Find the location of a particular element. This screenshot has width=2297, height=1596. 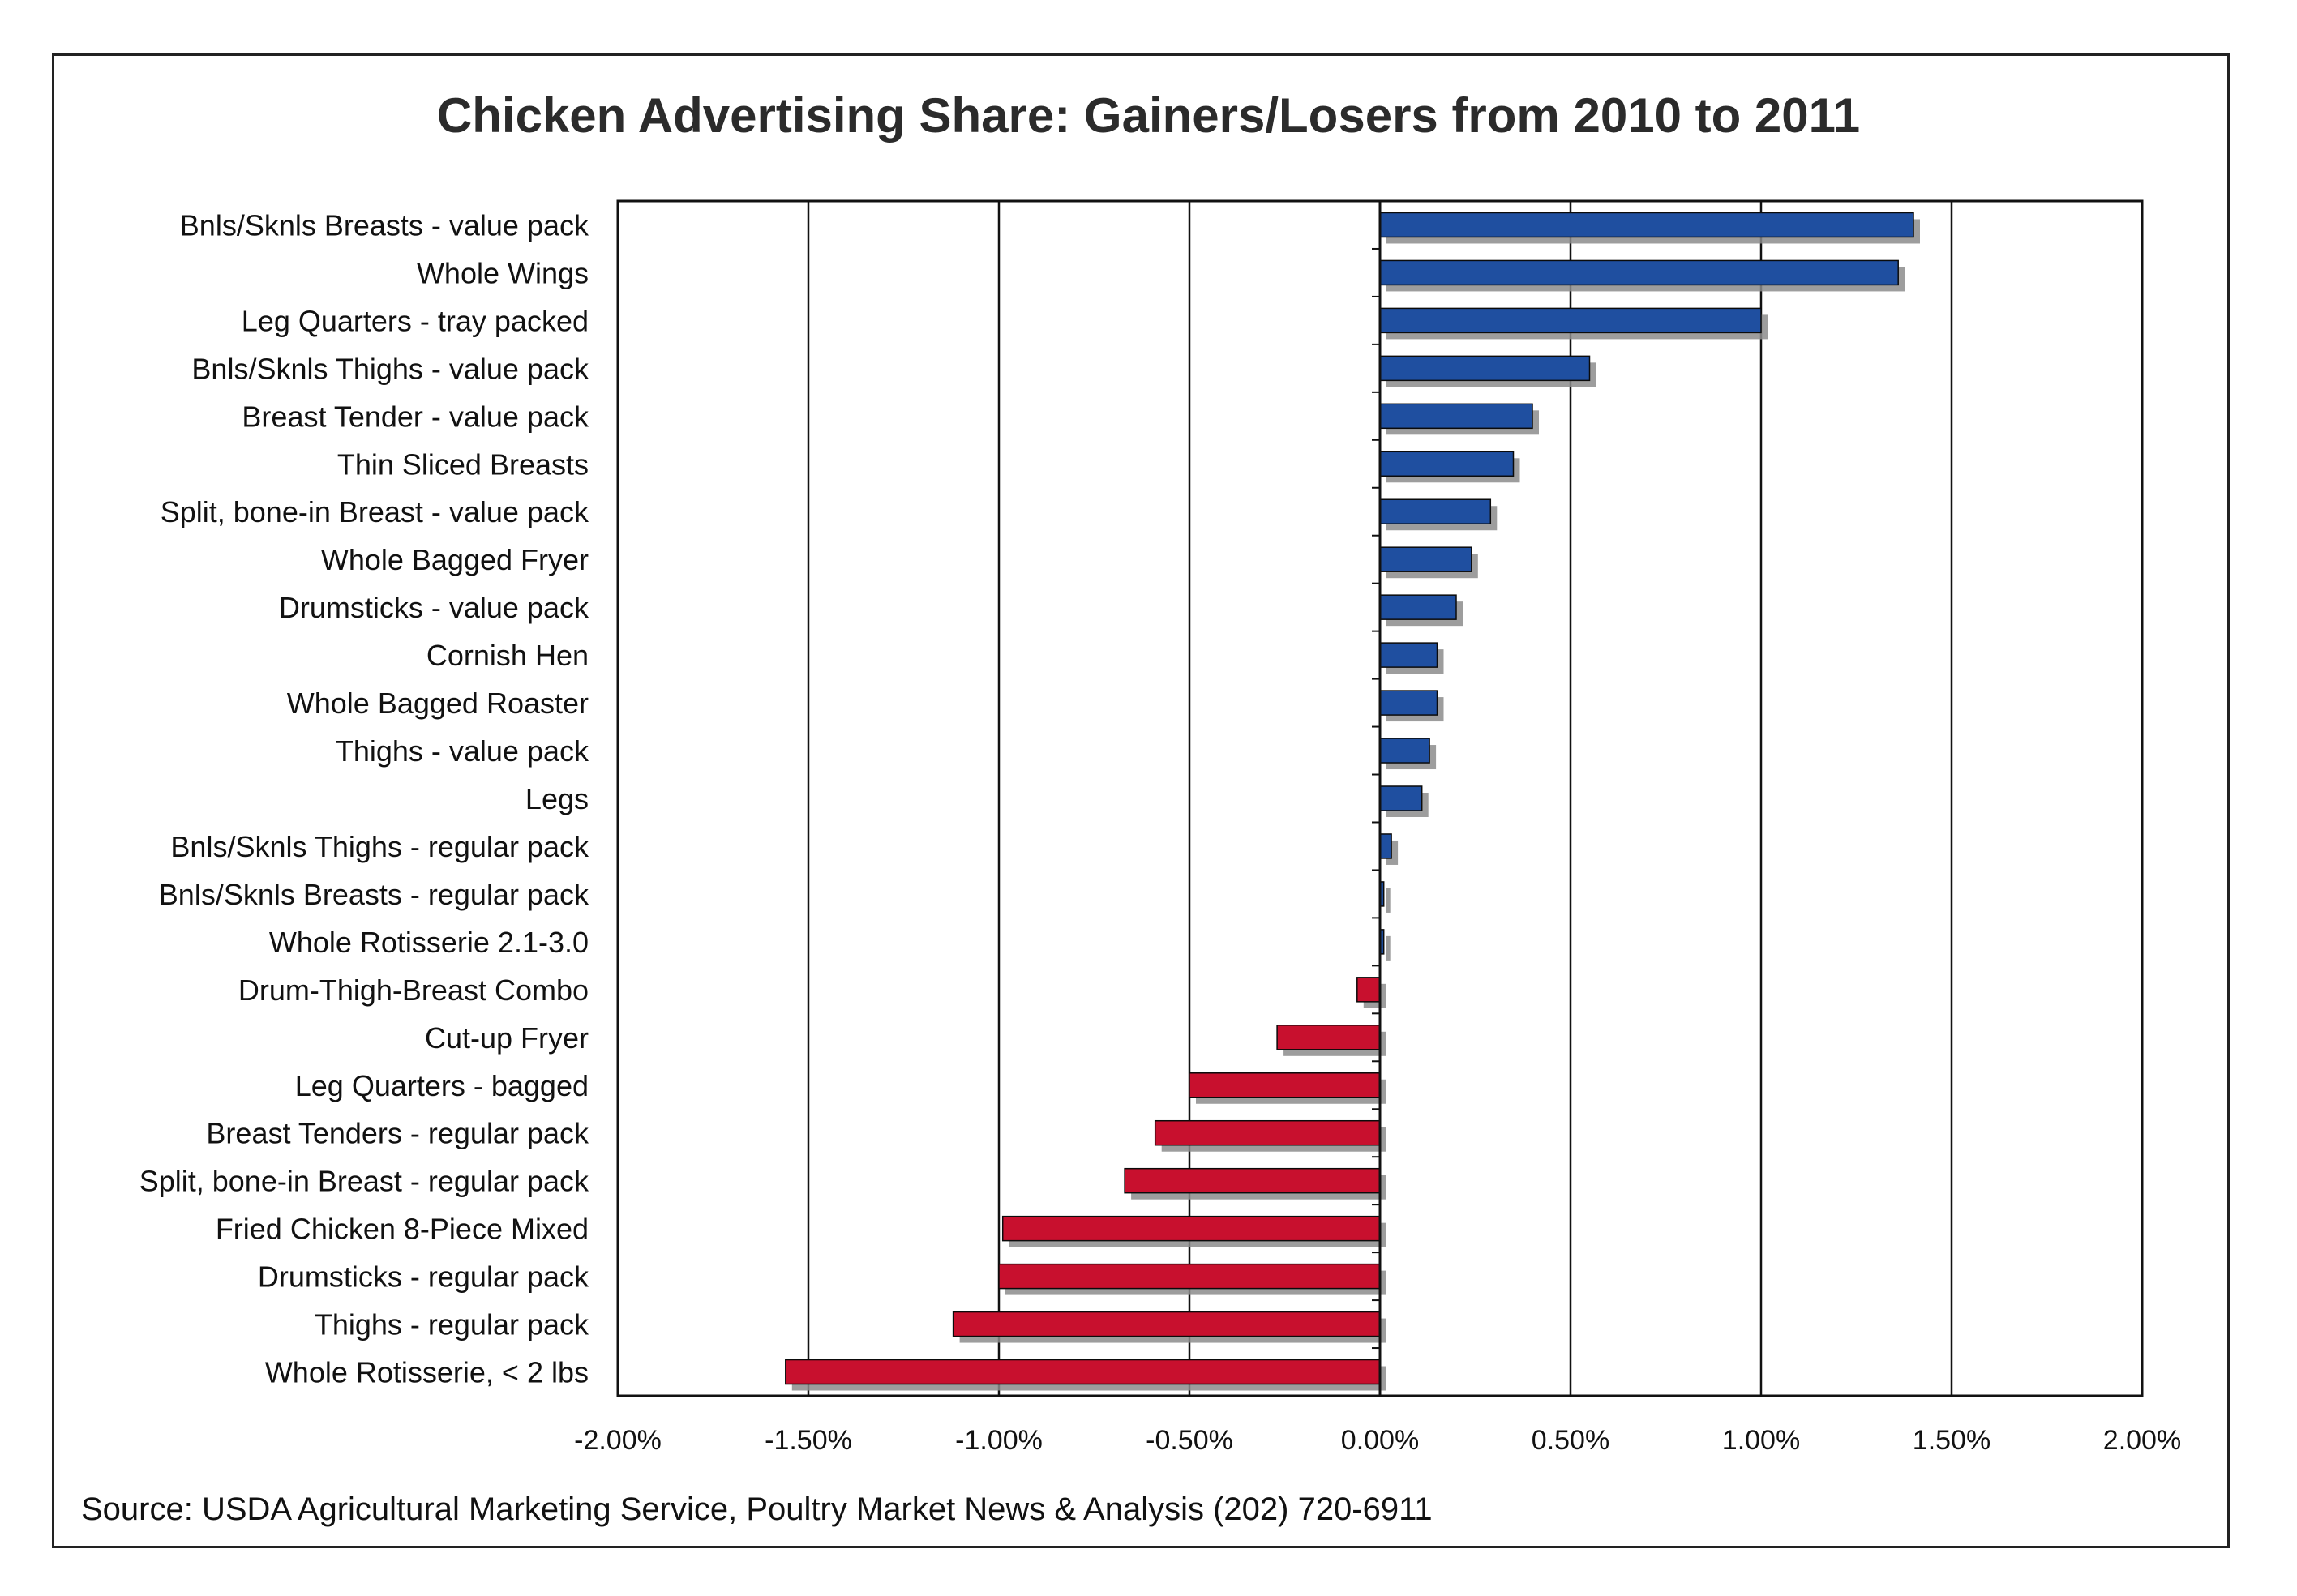

category-label: Bnls/Sknls Thighs - regular pack is located at coordinates (379, 846).